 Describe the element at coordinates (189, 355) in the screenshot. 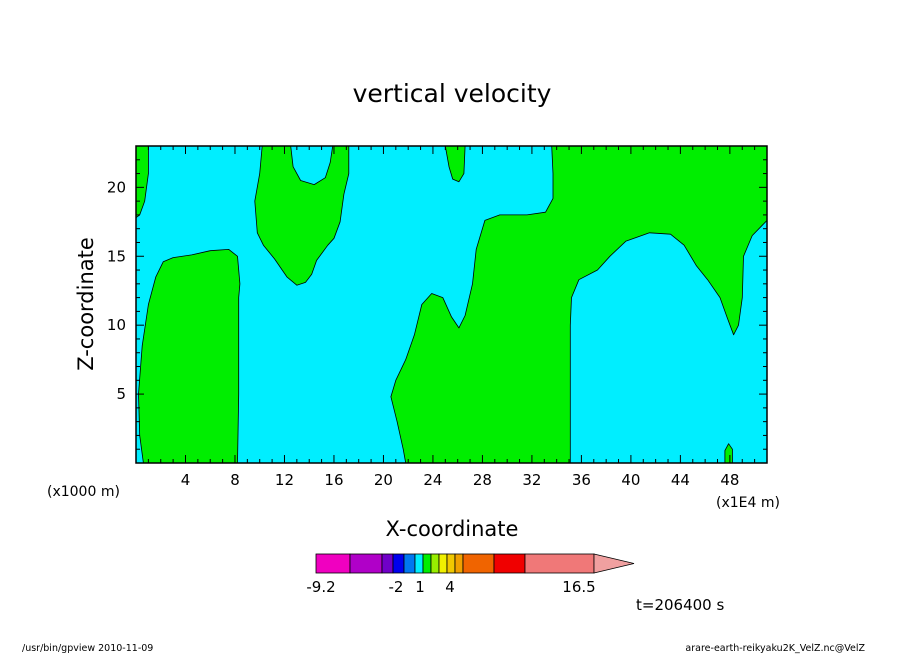

I see `region-left-column` at that location.